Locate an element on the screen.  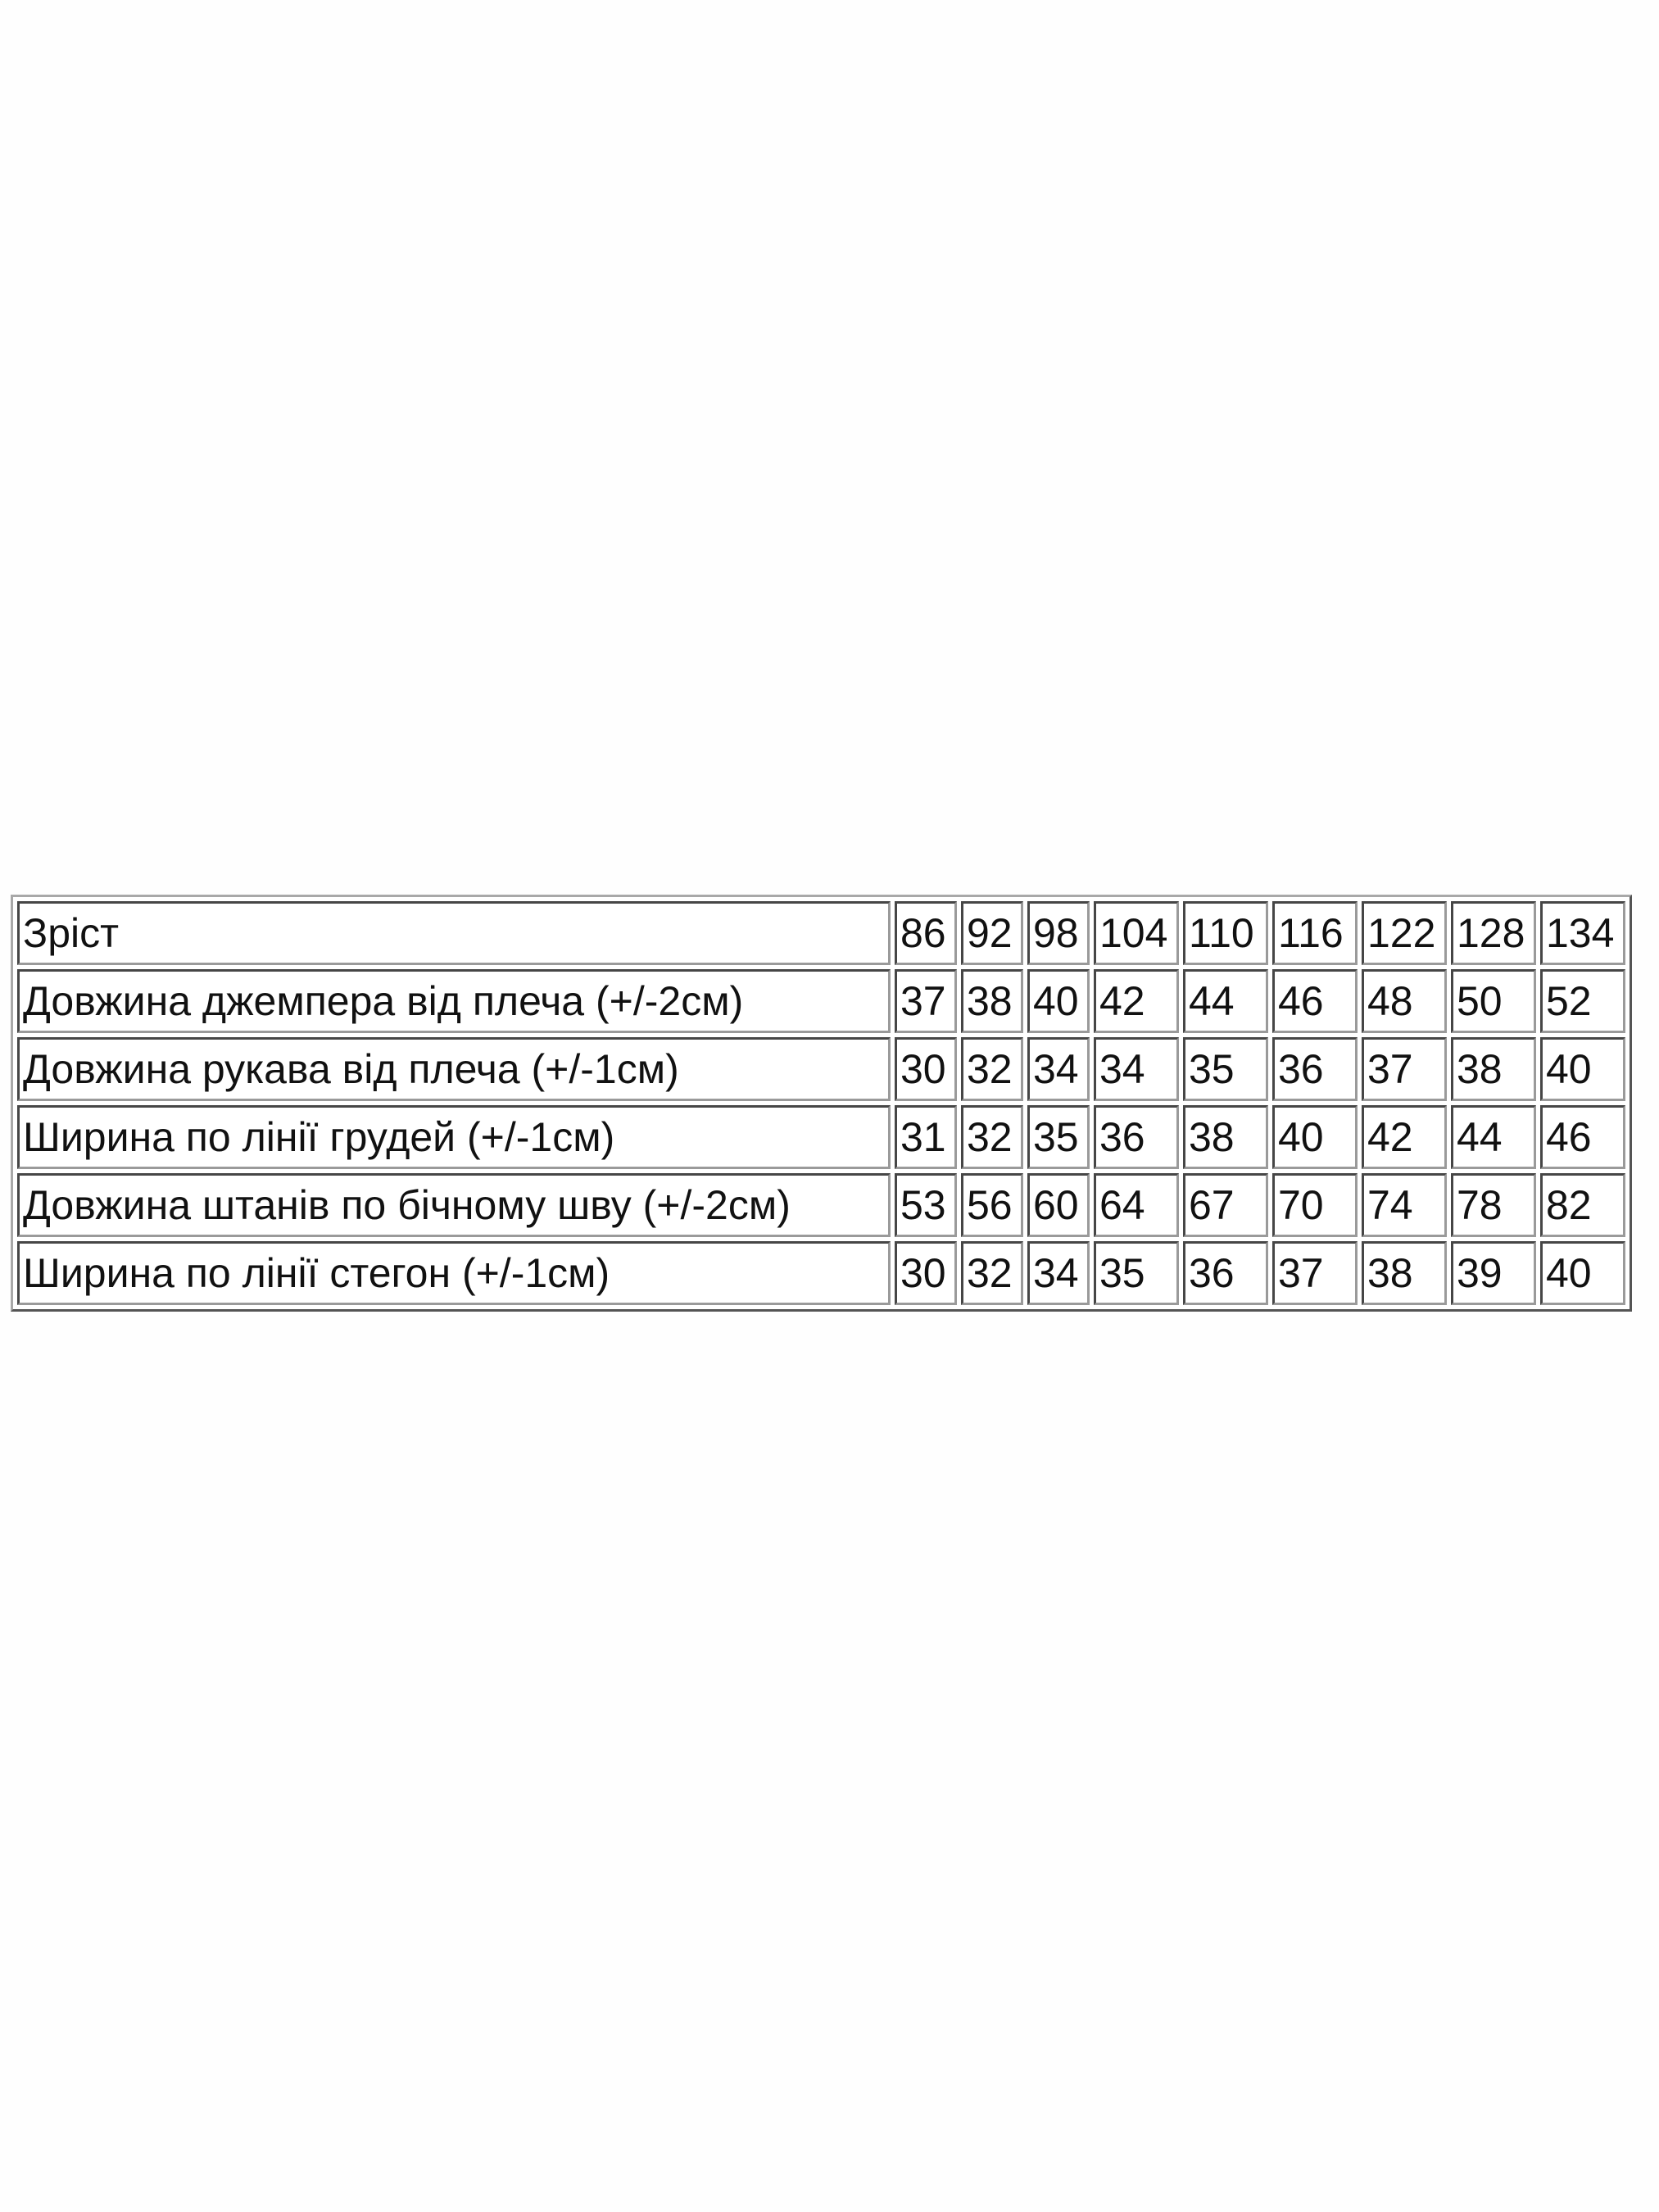
table-cell: 56 is located at coordinates (992, 1205).